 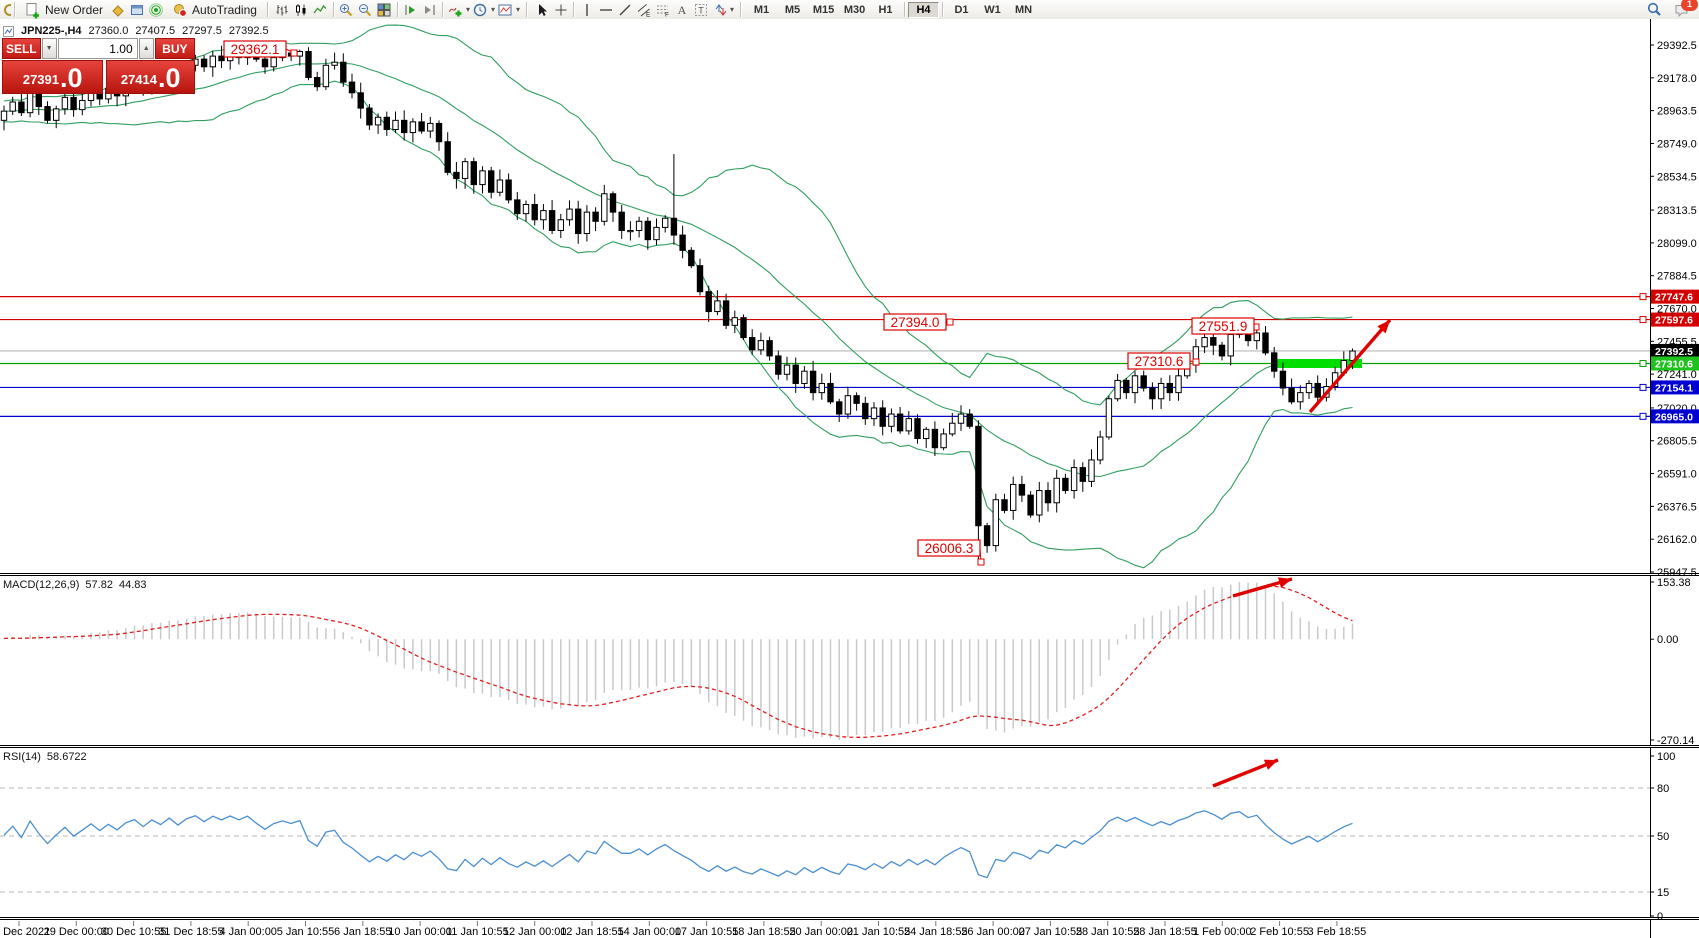 What do you see at coordinates (136, 10) in the screenshot?
I see `data-window-icon` at bounding box center [136, 10].